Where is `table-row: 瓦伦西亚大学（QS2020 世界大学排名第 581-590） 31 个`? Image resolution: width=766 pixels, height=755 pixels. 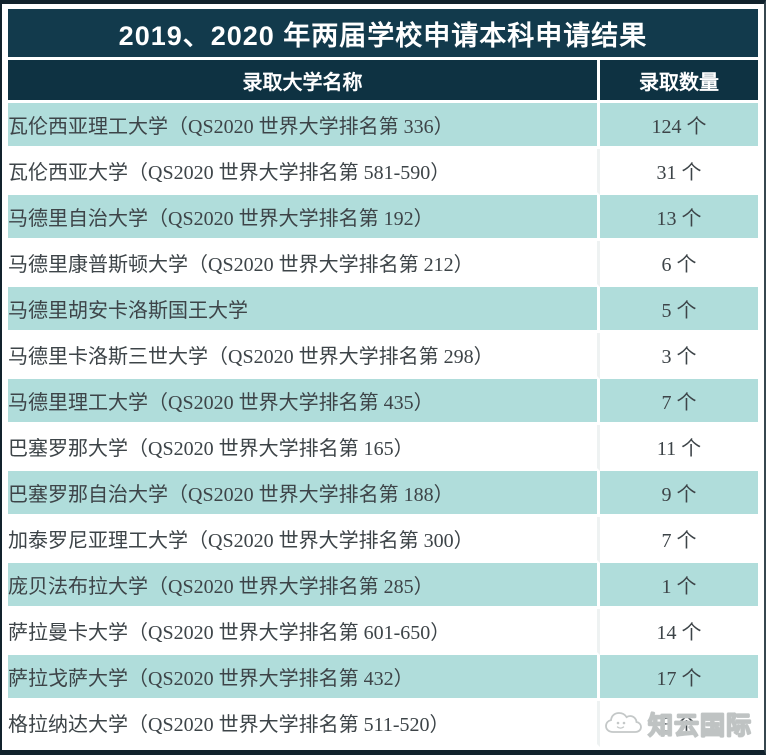
table-row: 瓦伦西亚大学（QS2020 世界大学排名第 581-590） 31 个 is located at coordinates (383, 172).